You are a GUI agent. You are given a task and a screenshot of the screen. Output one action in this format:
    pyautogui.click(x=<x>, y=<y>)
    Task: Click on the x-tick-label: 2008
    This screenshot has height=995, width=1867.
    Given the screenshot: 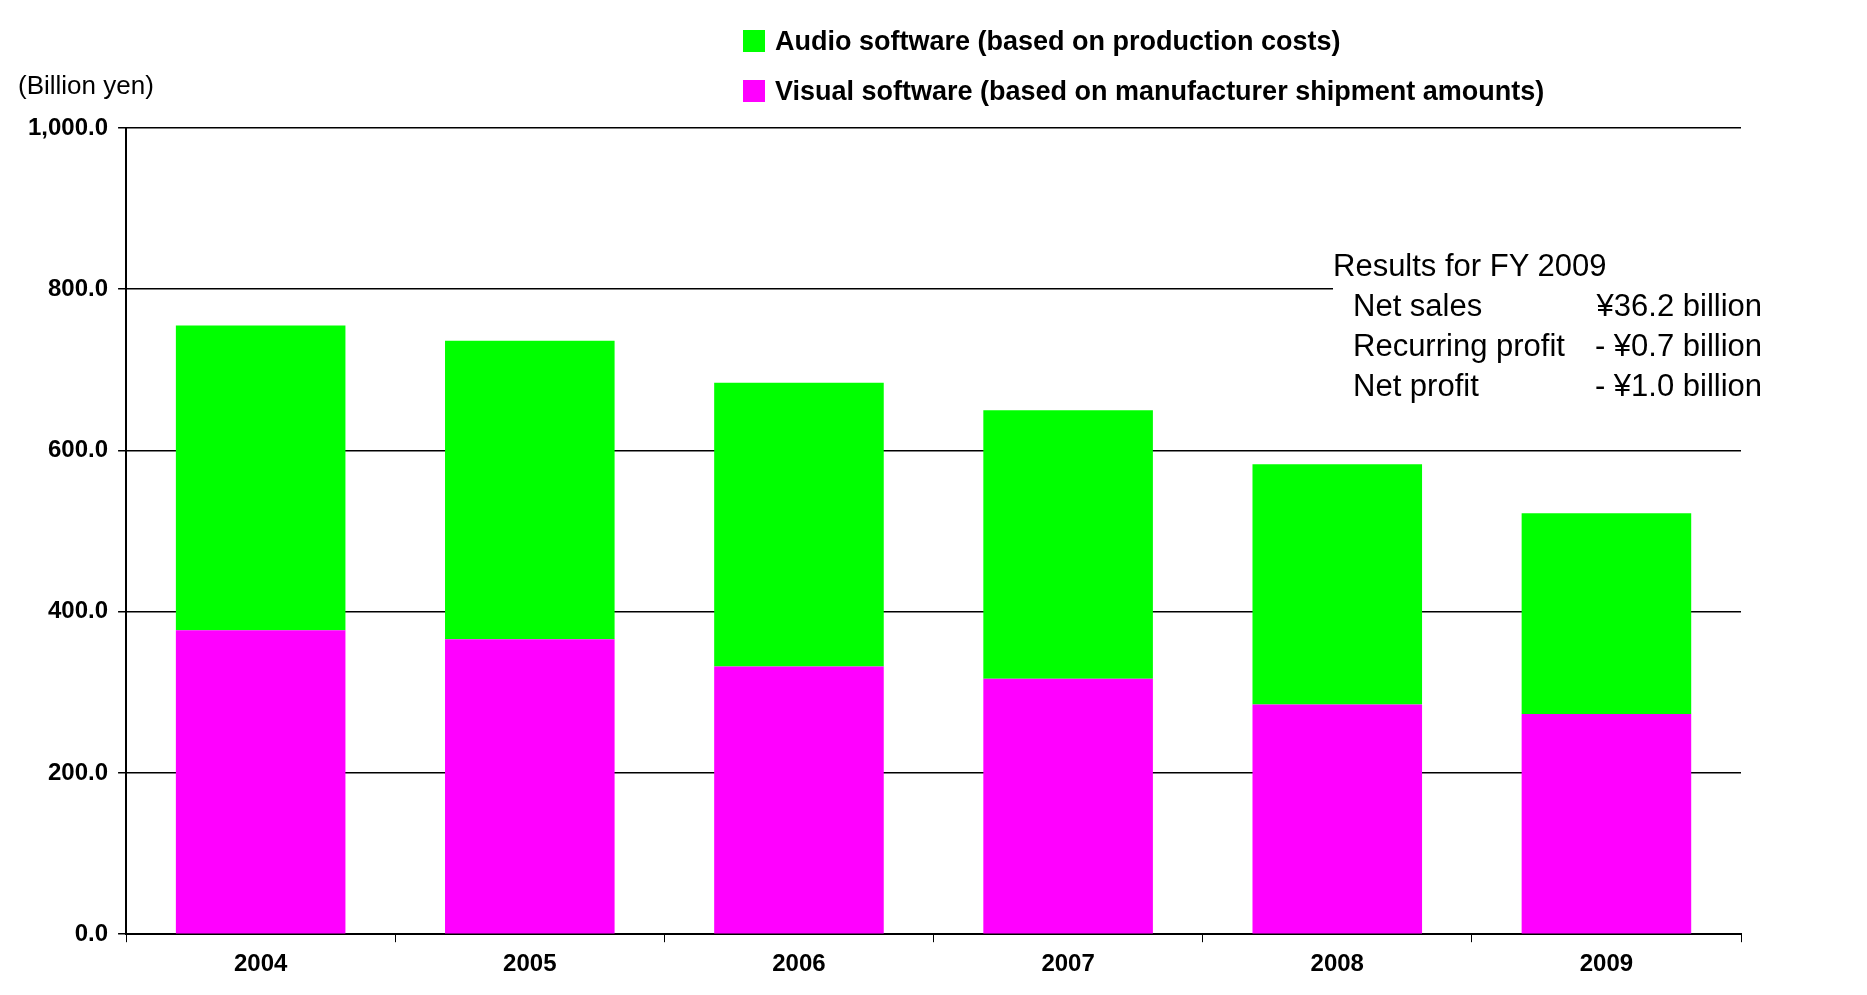 What is the action you would take?
    pyautogui.click(x=1337, y=963)
    